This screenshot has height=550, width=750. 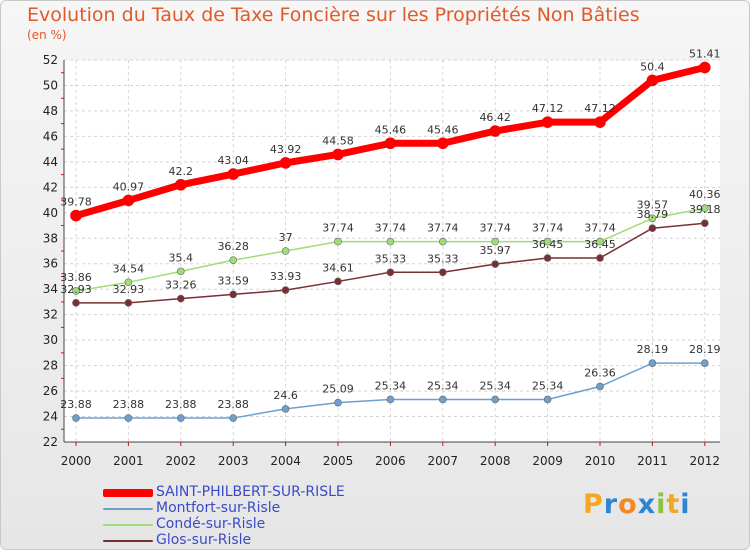 What do you see at coordinates (76, 277) in the screenshot?
I see `data-label: 33.86` at bounding box center [76, 277].